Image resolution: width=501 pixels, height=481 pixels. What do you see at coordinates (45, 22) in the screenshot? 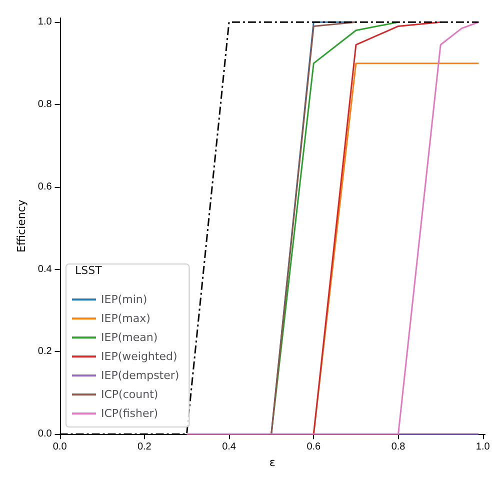
I see `y-tick-label: 1.0` at bounding box center [45, 22].